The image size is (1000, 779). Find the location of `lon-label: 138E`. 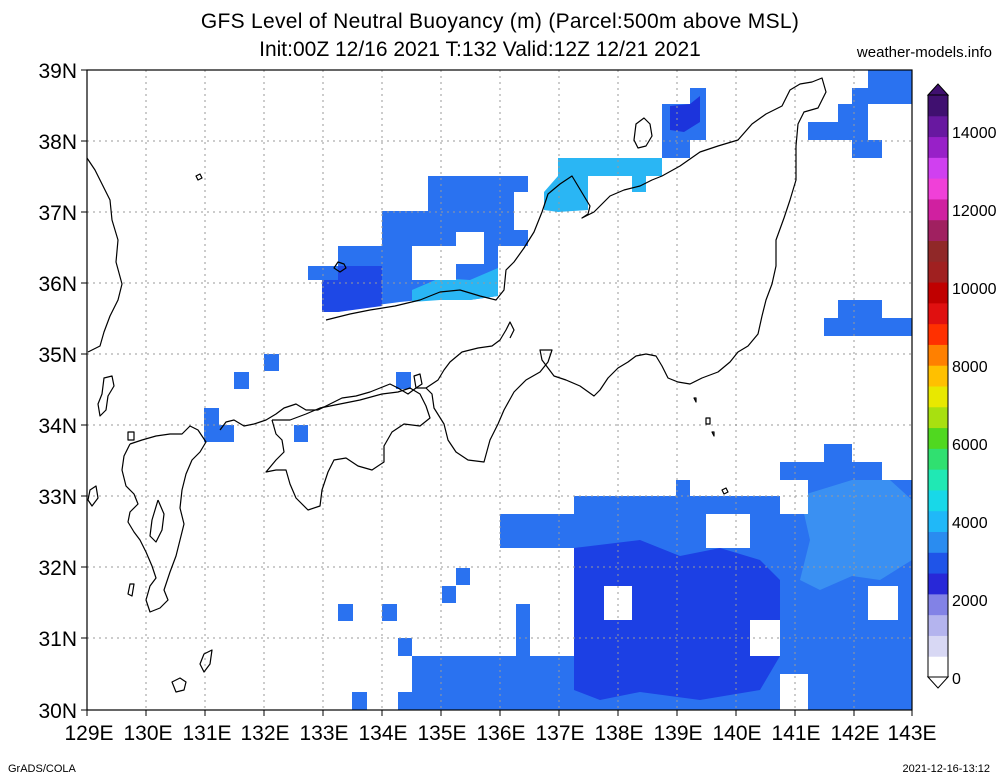

lon-label: 138E is located at coordinates (618, 733).